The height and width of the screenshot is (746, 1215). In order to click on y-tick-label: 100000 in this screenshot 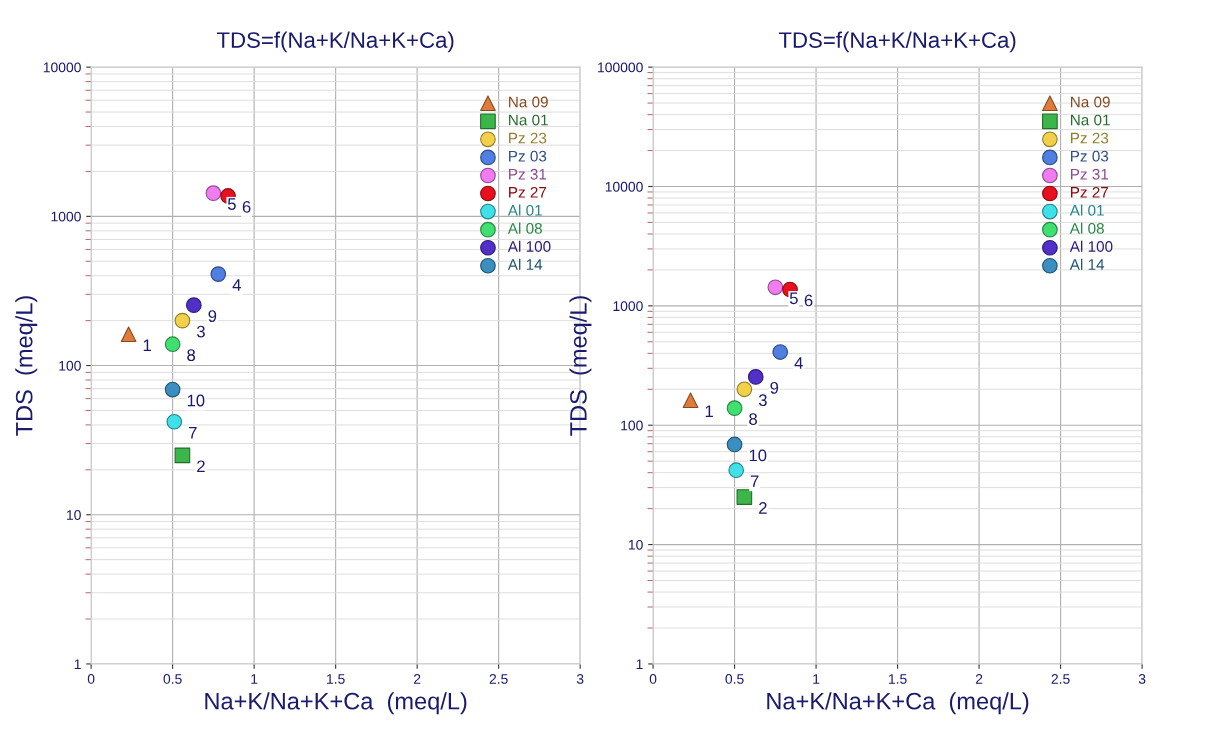, I will do `click(620, 67)`.